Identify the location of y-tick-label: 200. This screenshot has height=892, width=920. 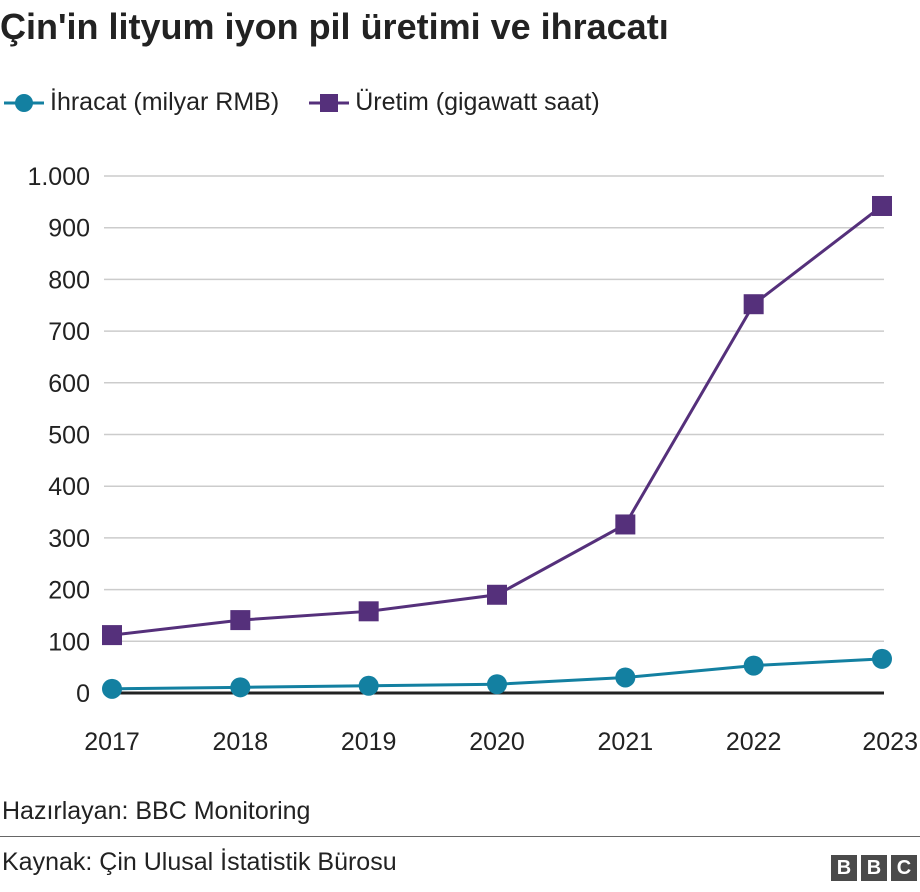
(69, 591).